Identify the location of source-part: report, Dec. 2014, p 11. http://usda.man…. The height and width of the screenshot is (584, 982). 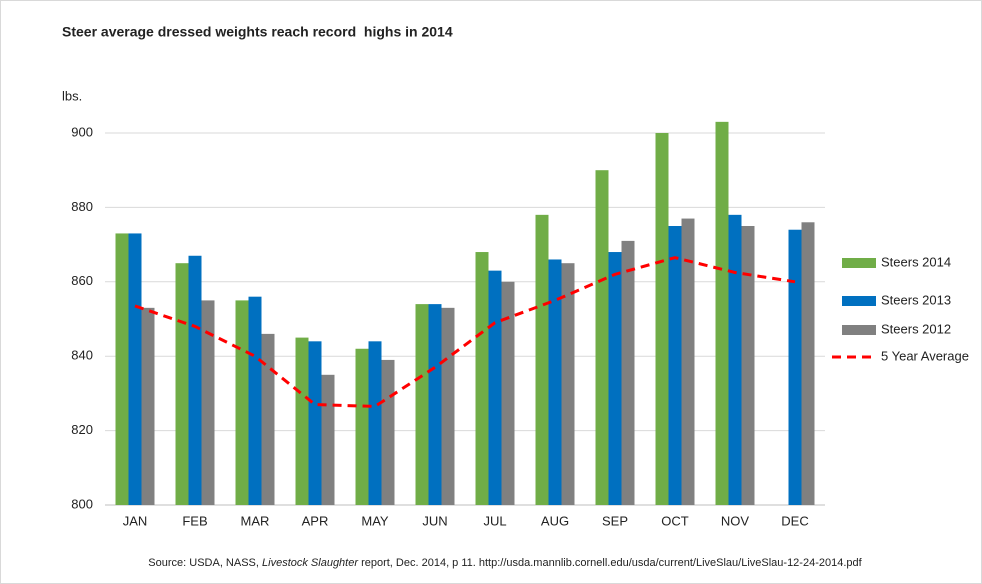
(610, 563).